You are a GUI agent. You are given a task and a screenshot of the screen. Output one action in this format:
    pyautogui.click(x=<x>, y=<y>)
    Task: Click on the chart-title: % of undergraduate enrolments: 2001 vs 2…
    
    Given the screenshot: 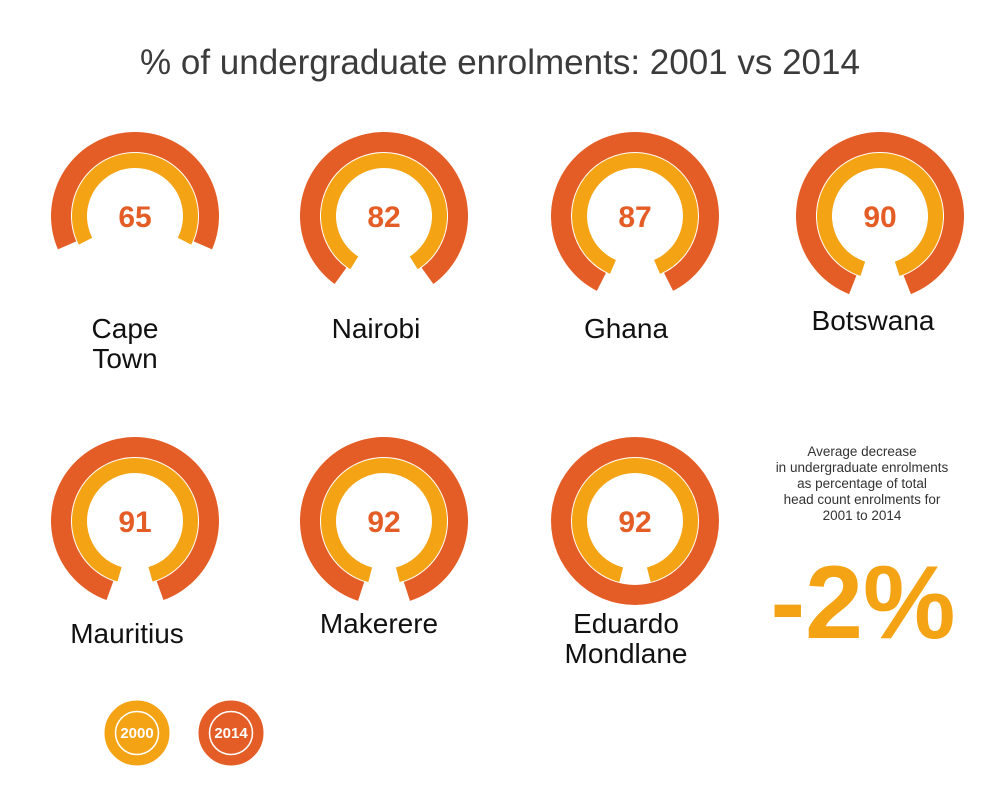 What is the action you would take?
    pyautogui.click(x=500, y=62)
    